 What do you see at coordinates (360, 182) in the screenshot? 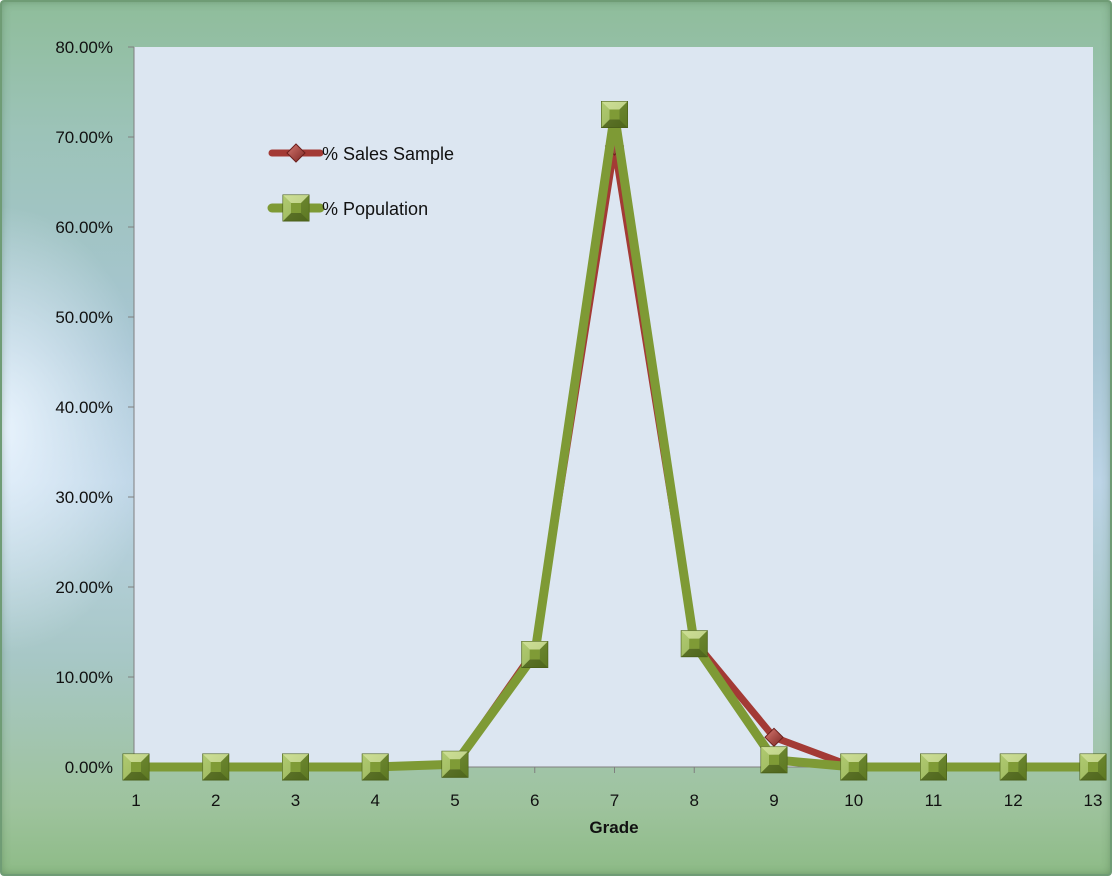
I see `legend: % Sales Sample % Population` at bounding box center [360, 182].